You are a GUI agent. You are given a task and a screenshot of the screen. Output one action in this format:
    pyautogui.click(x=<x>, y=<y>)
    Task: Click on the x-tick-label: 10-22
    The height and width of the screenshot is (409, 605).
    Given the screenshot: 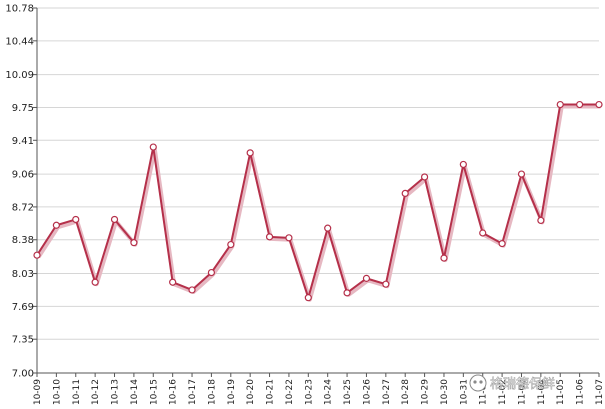 What is the action you would take?
    pyautogui.click(x=290, y=392)
    